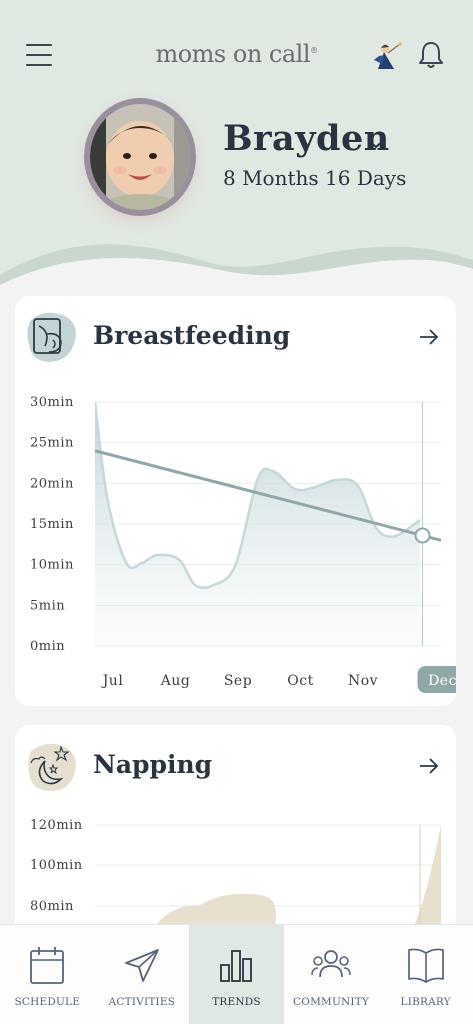  I want to click on selected-month-pill, so click(436, 679).